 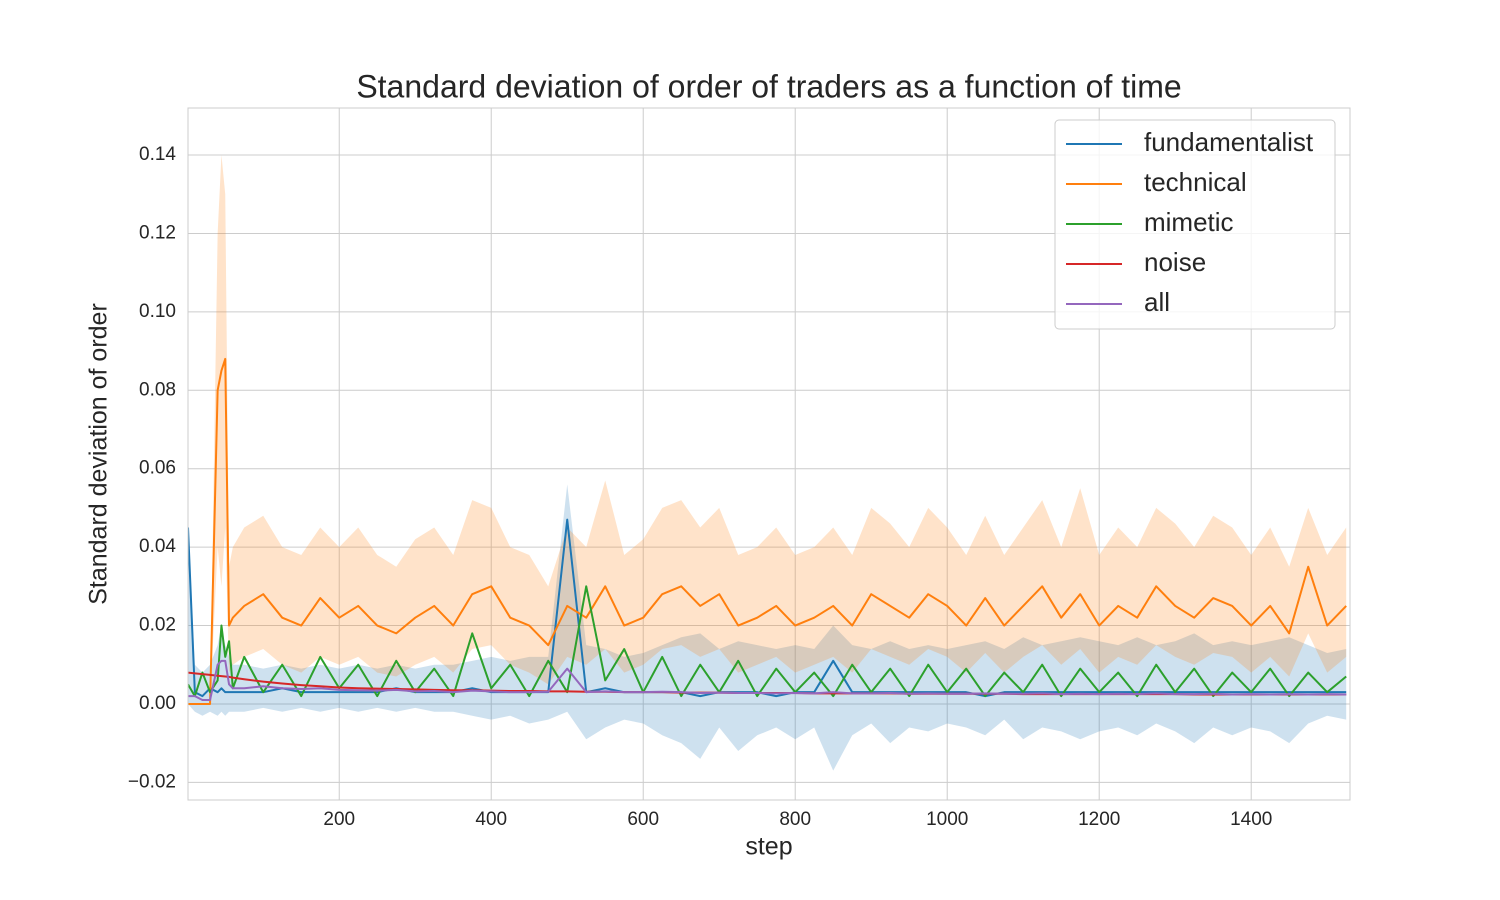 What do you see at coordinates (491, 819) in the screenshot?
I see `x-tick-label: 400` at bounding box center [491, 819].